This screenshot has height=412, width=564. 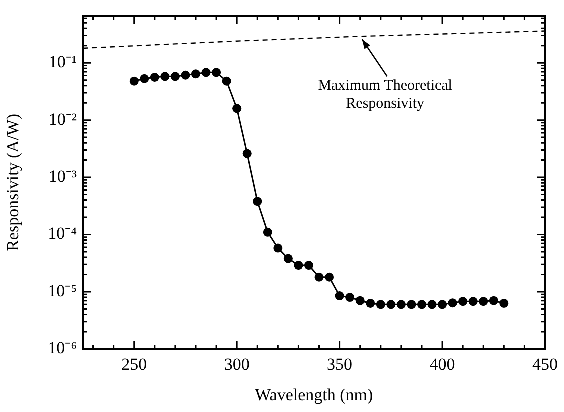 What do you see at coordinates (314, 394) in the screenshot?
I see `x-axis-title: Wavelength (nm)` at bounding box center [314, 394].